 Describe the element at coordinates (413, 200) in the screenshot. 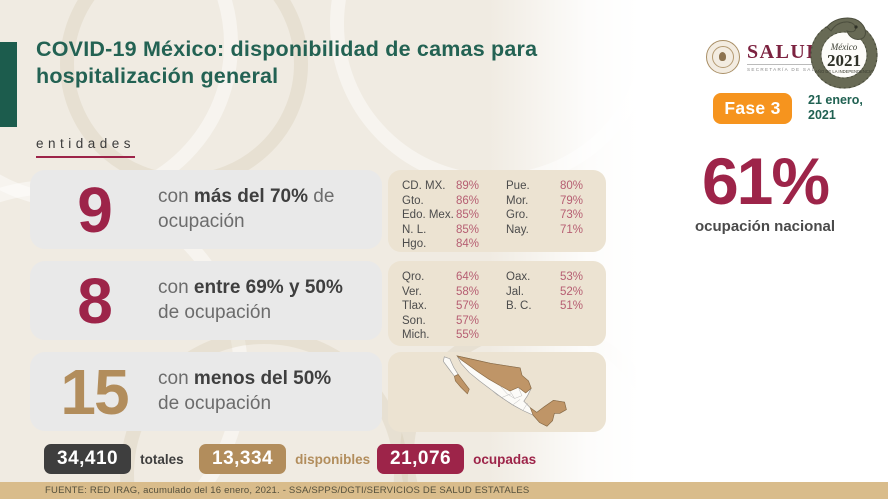

I see `state-name: Gto.` at that location.